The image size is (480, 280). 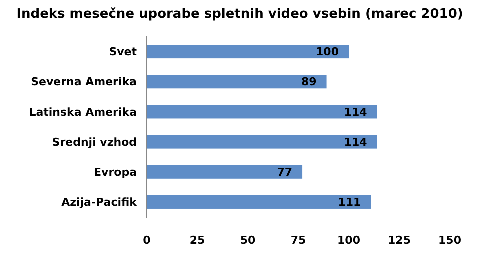 I want to click on y-tick-label: Latinska Amerika, so click(x=83, y=112).